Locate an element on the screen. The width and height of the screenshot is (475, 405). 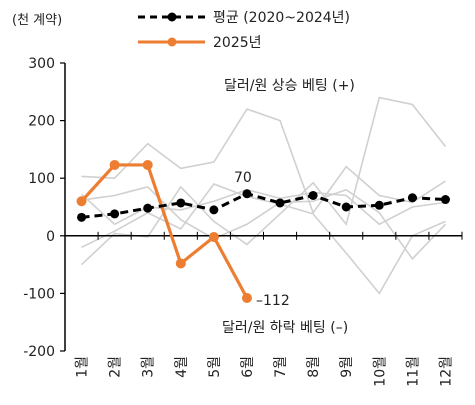
y-tick-label: -100 is located at coordinates (39, 294).